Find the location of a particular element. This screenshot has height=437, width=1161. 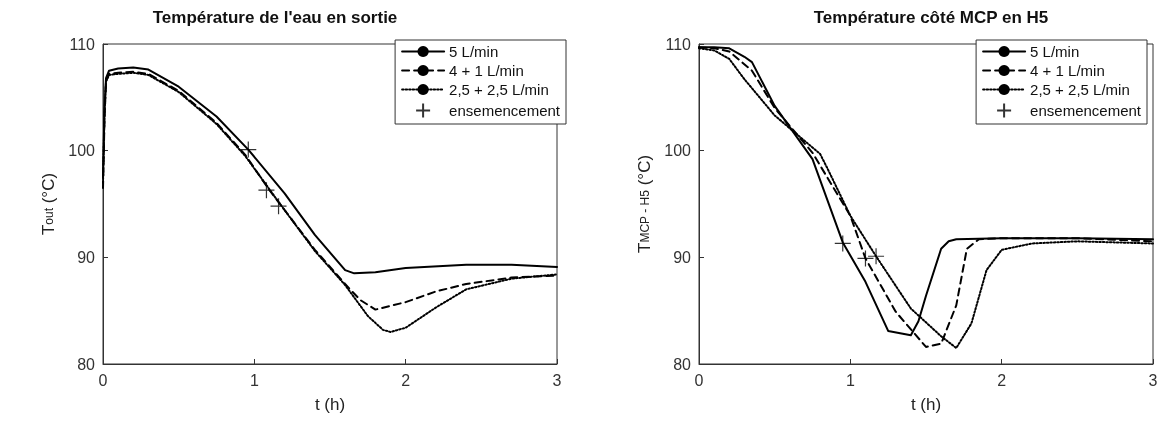

y-axis-title: Tout (°C) is located at coordinates (49, 204).